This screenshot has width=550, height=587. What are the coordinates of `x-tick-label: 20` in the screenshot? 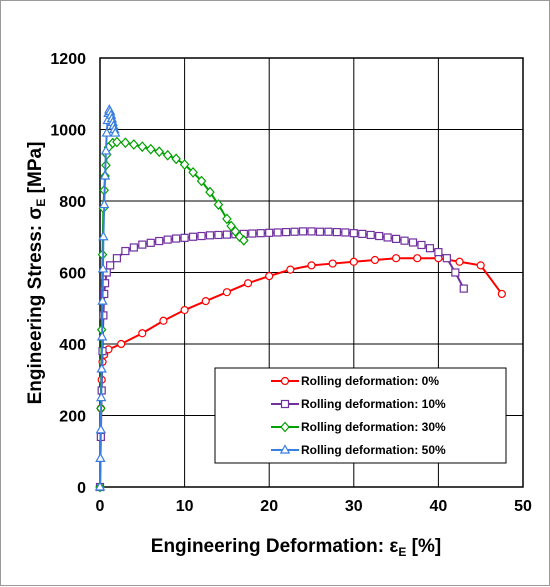 It's located at (269, 506).